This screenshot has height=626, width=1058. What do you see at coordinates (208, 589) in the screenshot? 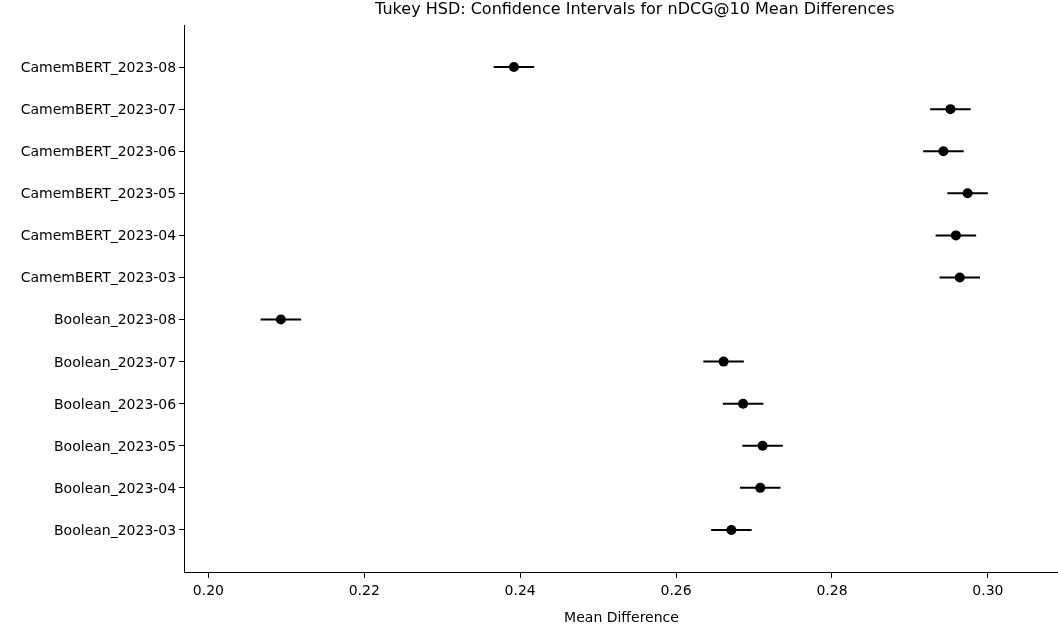
I see `x-tick-label: 0.20` at bounding box center [208, 589].